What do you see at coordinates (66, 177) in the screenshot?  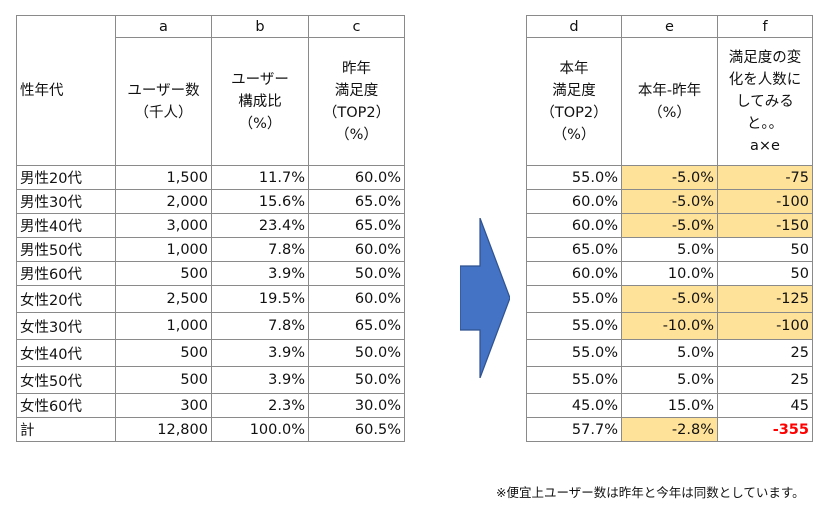 I see `row-label: 男性20代` at bounding box center [66, 177].